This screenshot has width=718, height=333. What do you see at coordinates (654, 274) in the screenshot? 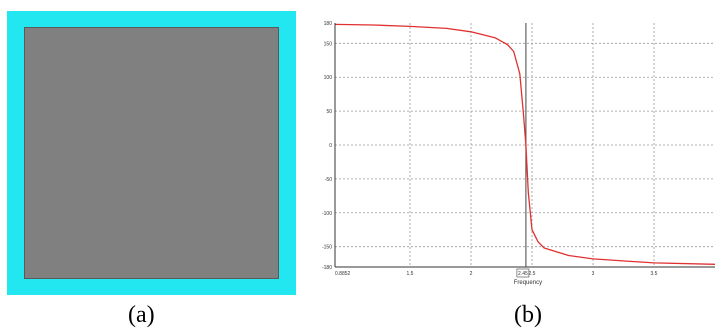
I see `x-tick-label: 3.5` at bounding box center [654, 274].